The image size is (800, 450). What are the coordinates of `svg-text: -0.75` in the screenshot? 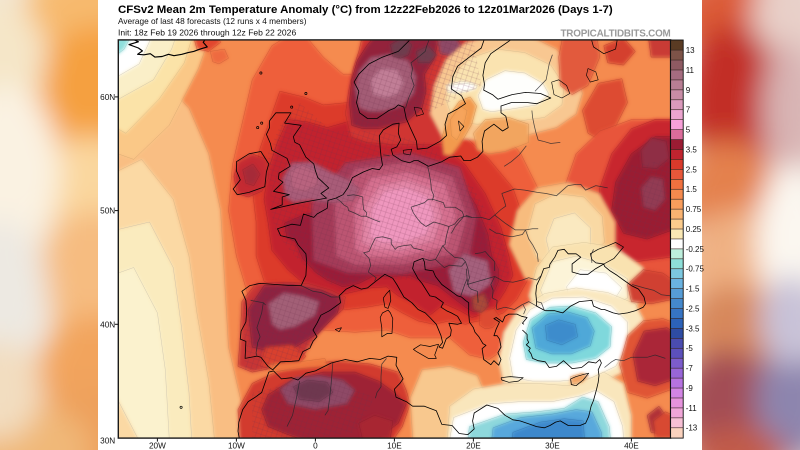 It's located at (695, 269).